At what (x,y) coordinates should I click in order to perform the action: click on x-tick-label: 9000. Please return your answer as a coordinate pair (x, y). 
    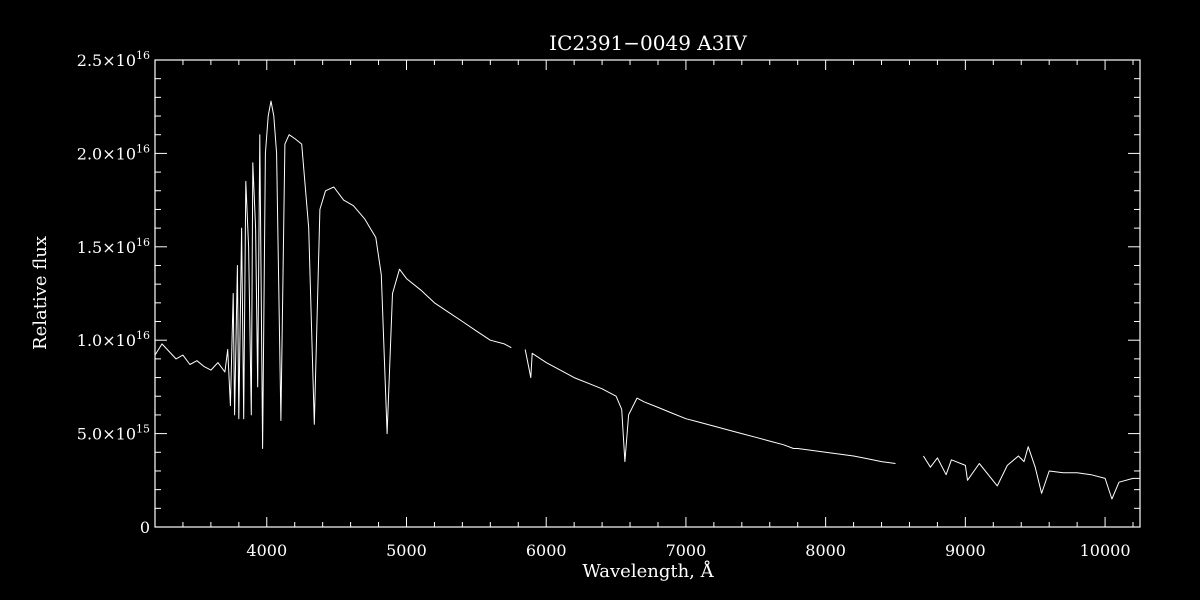
    Looking at the image, I should click on (965, 550).